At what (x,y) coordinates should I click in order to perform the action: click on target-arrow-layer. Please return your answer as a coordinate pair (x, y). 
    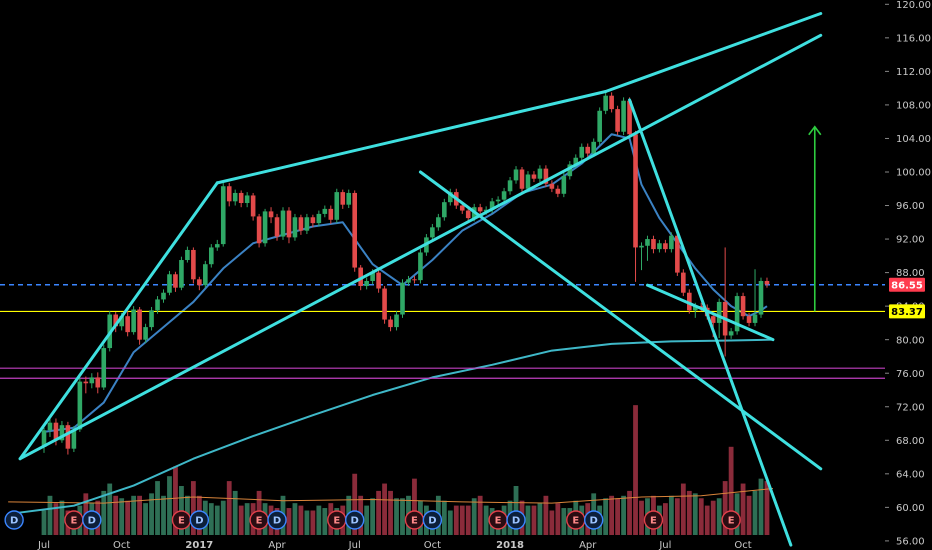
    Looking at the image, I should click on (815, 218).